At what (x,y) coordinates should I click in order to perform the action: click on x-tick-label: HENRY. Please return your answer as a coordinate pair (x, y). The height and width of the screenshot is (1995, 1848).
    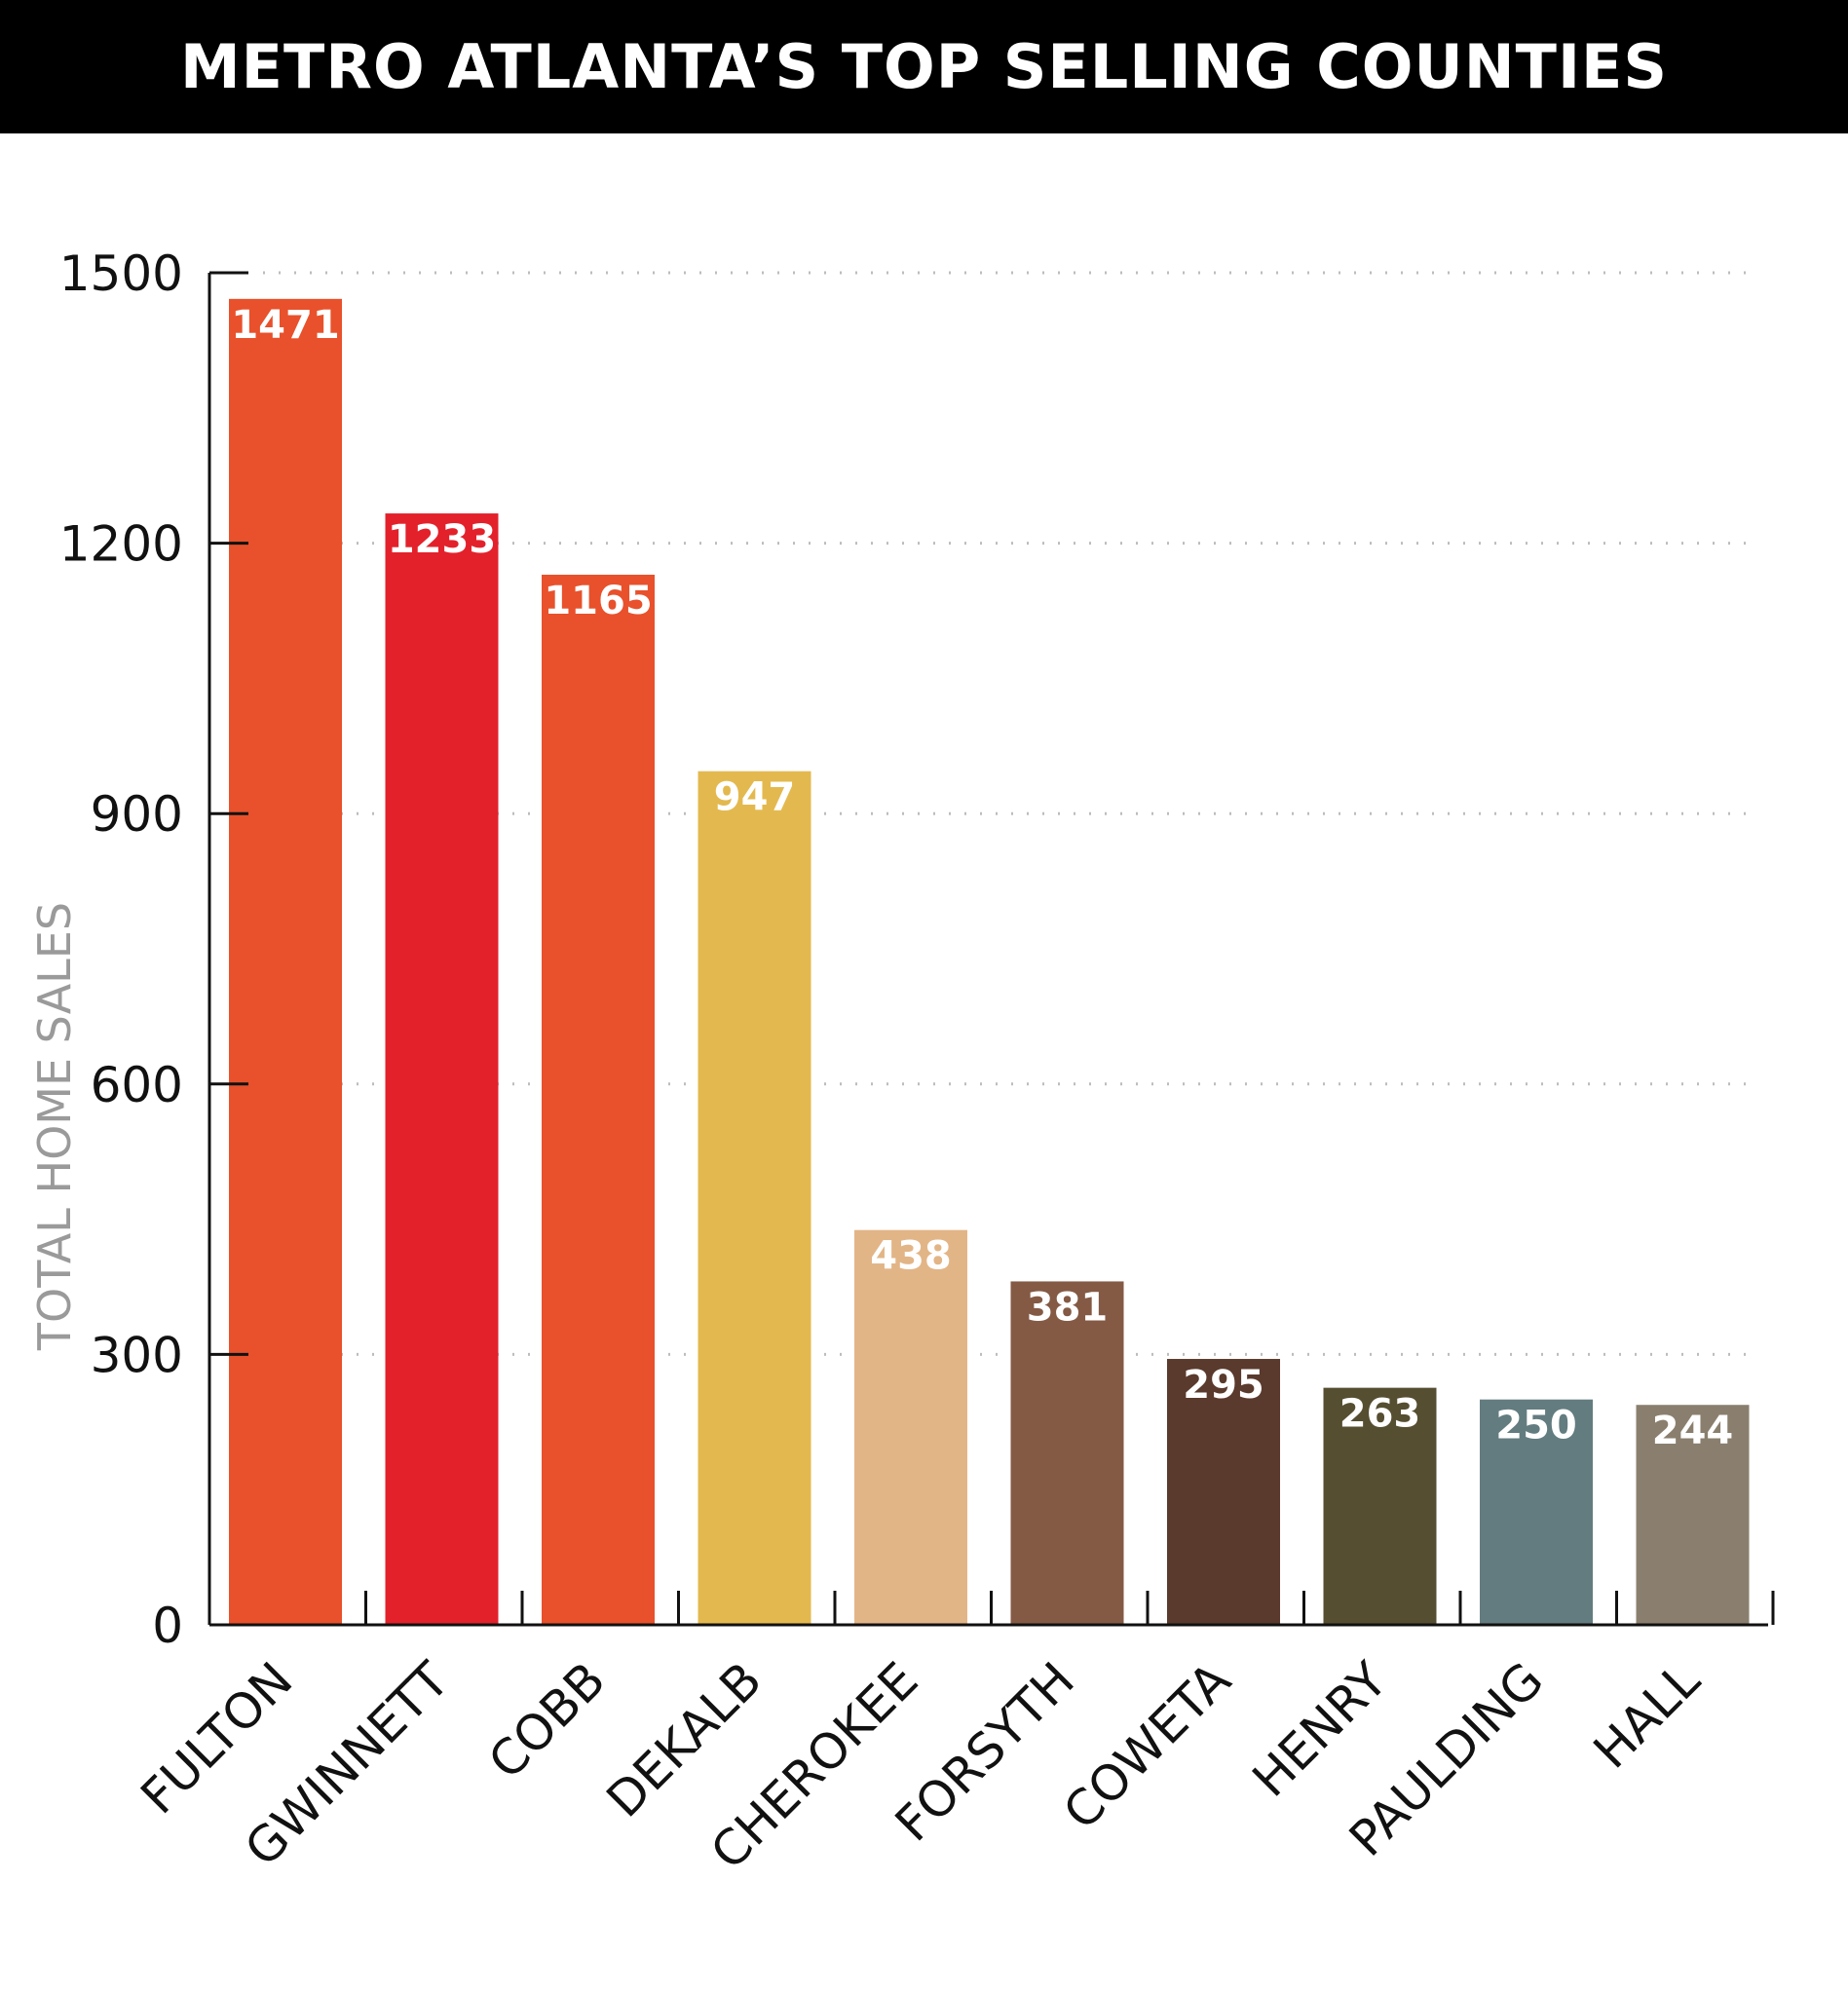
    Looking at the image, I should click on (1321, 1729).